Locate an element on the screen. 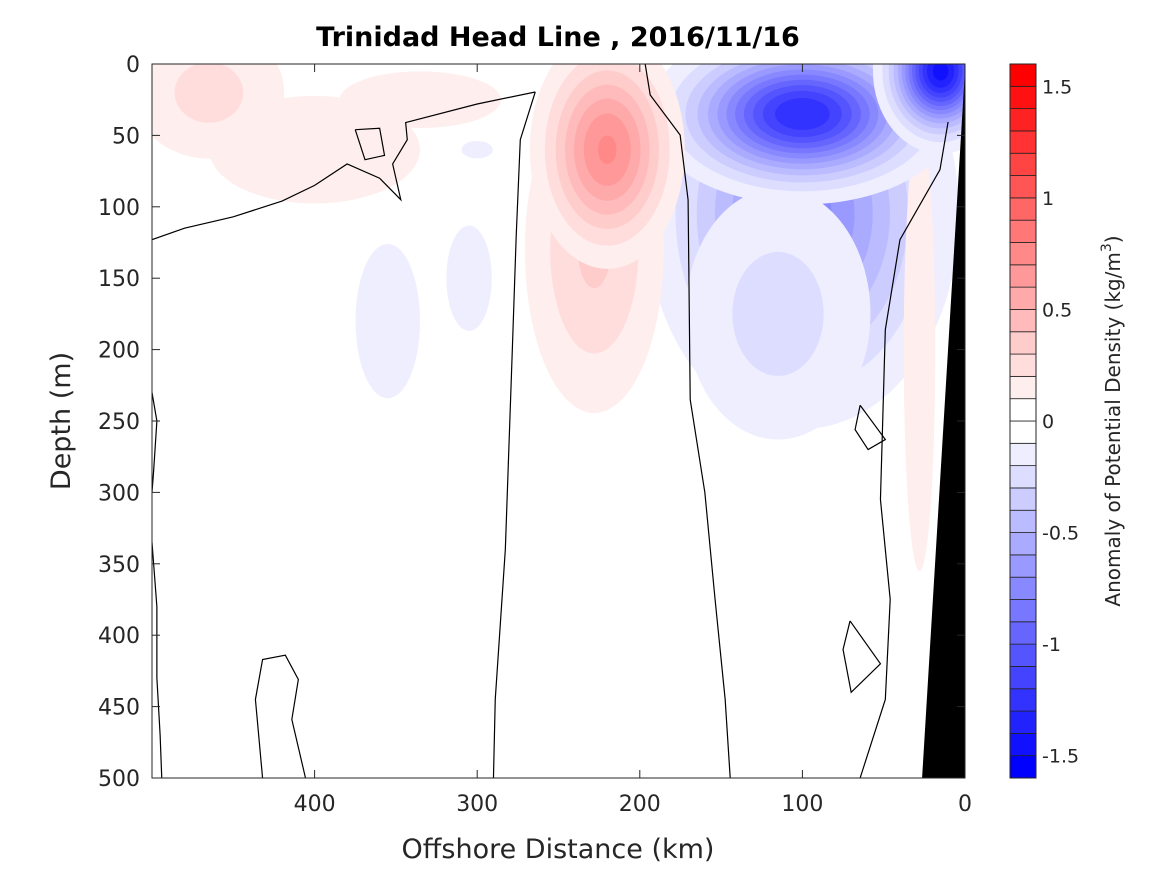 Image resolution: width=1167 pixels, height=875 pixels. colorbar-tick-label: 1 is located at coordinates (1048, 199).